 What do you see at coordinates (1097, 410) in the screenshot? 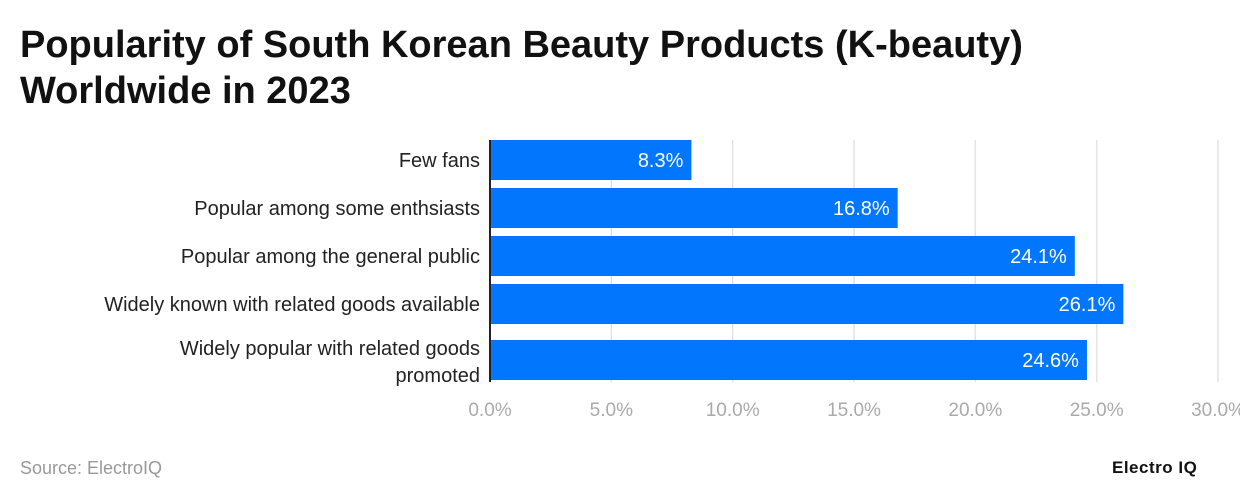
I see `x-tick-label: 25.0%` at bounding box center [1097, 410].